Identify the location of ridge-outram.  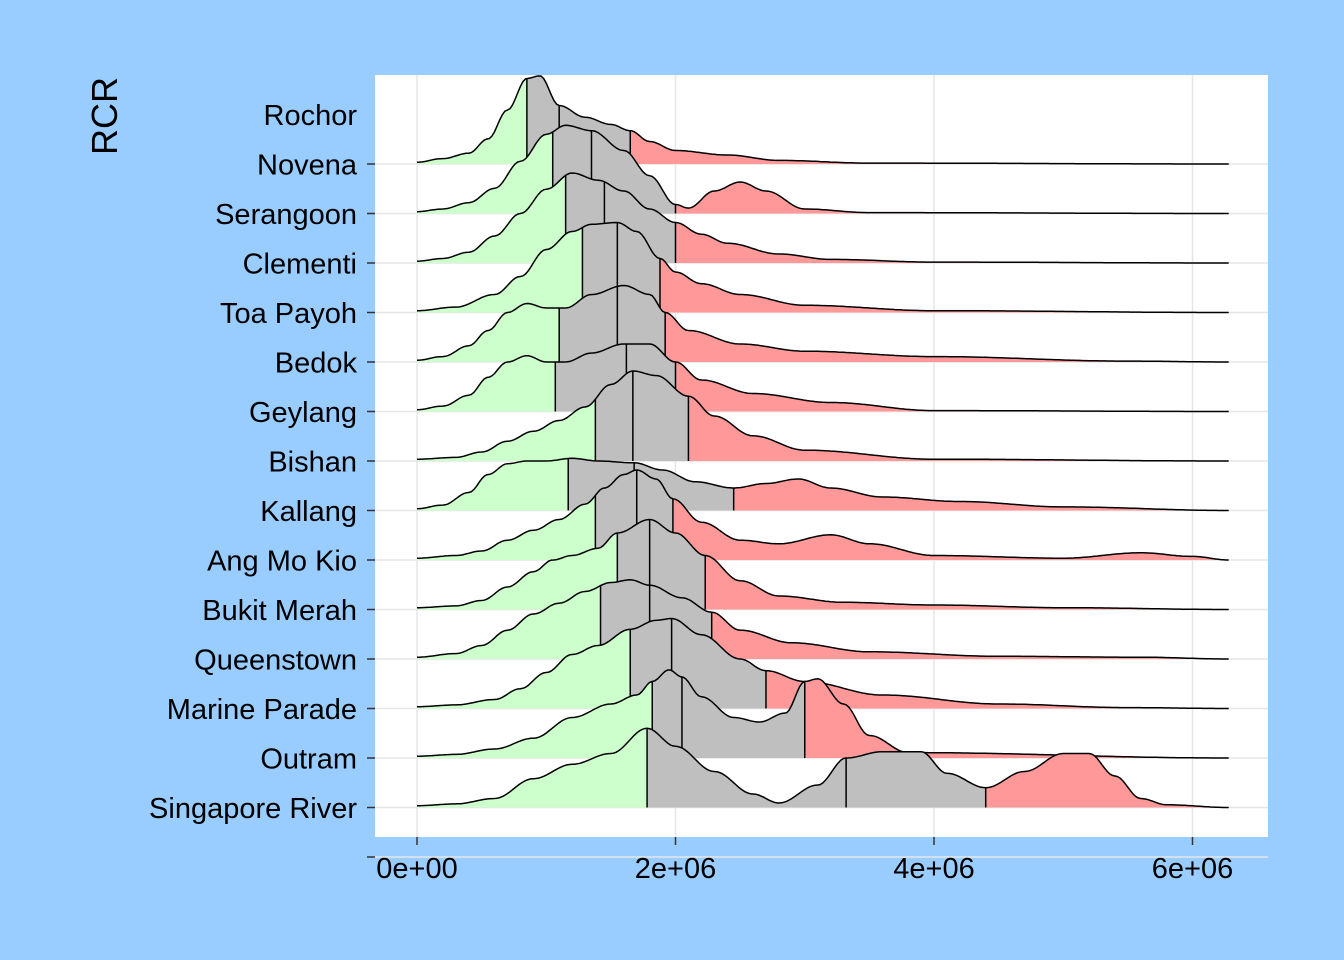
(823, 768).